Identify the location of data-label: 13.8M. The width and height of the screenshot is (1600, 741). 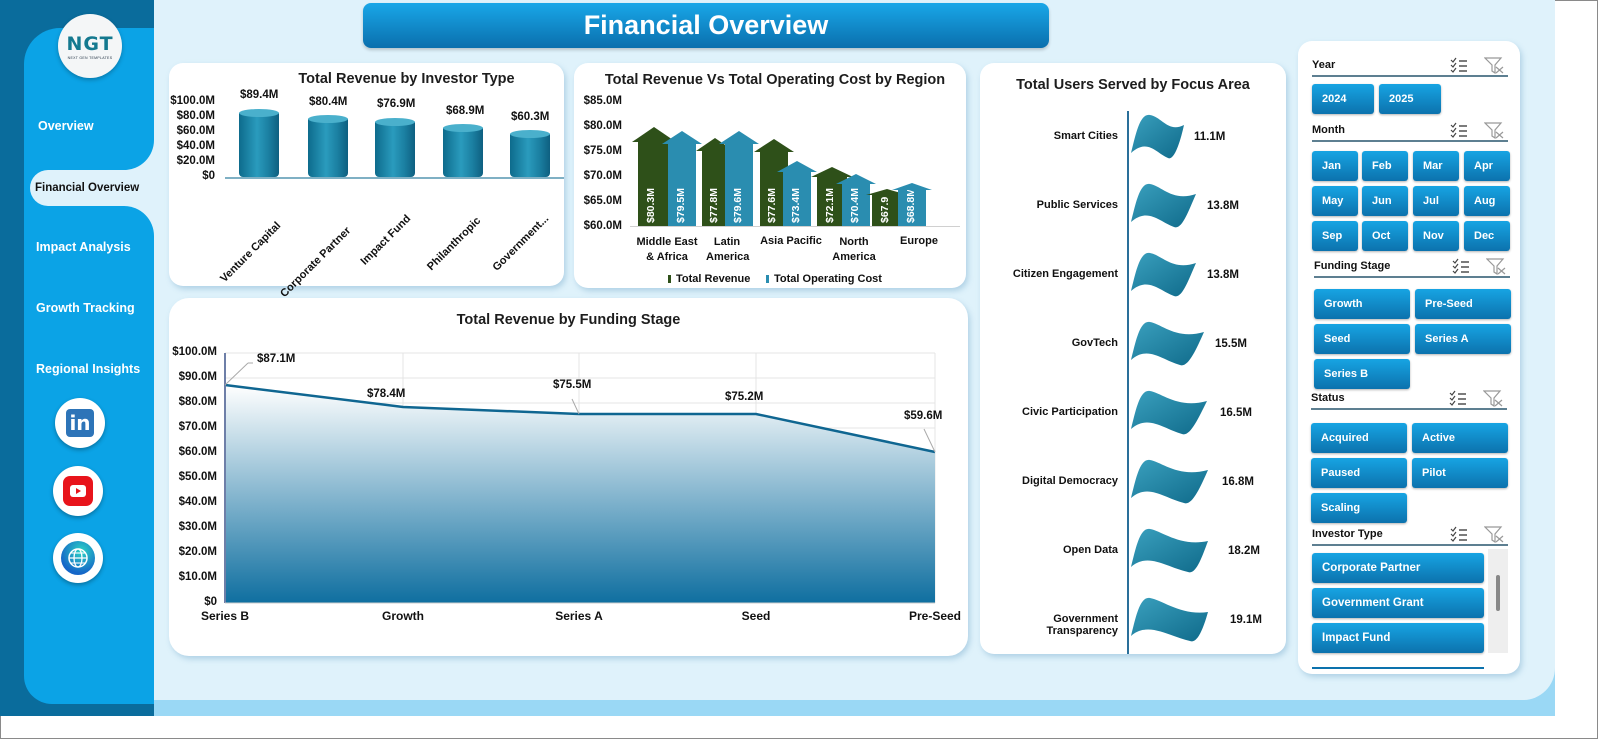
(1223, 275).